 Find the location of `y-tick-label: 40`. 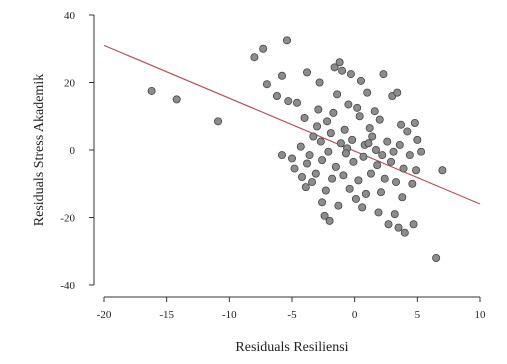

y-tick-label: 40 is located at coordinates (70, 16).